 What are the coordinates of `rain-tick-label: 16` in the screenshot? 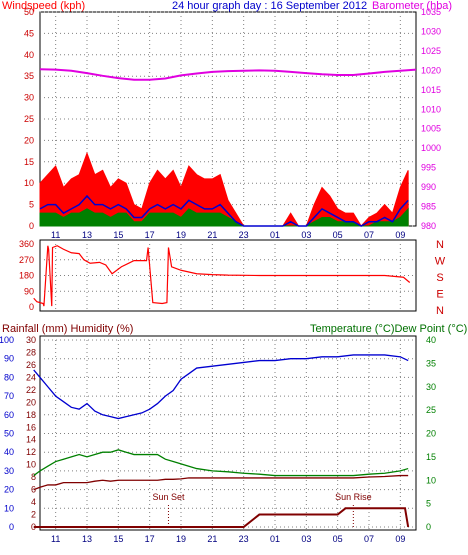 It's located at (31, 427).